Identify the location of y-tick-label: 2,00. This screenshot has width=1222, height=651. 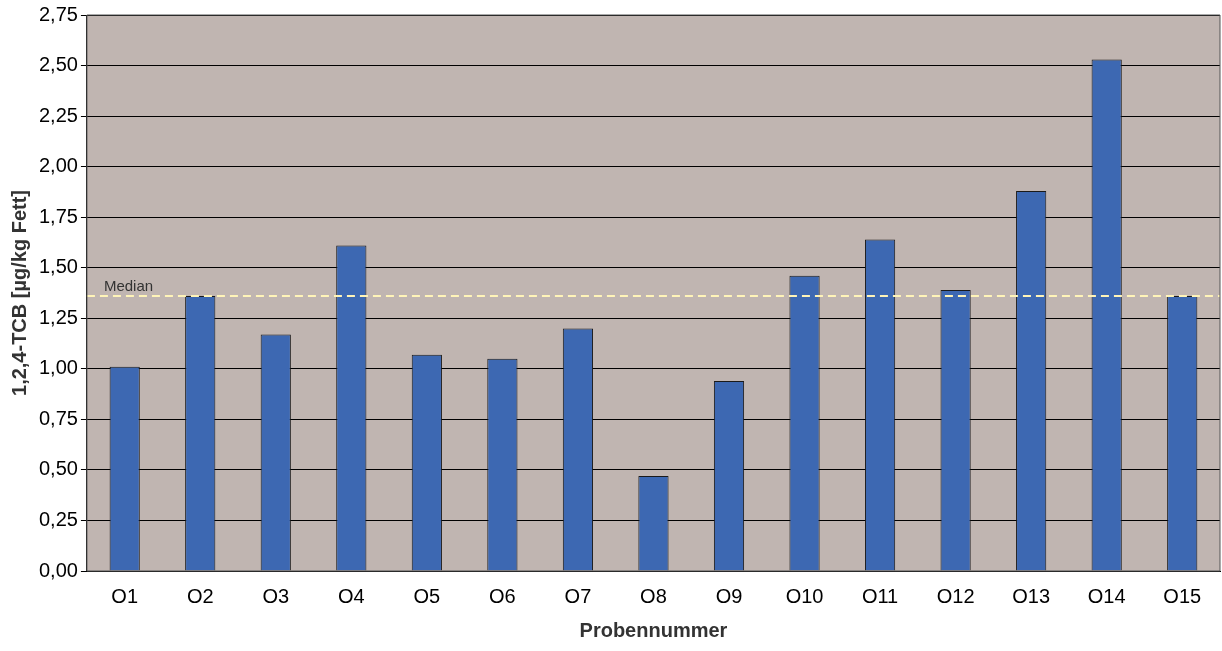
(58, 165).